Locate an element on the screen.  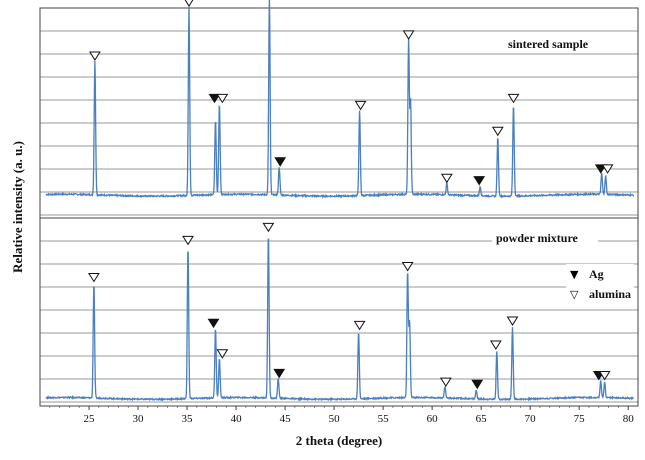
panel-label-sintered: sintered sample is located at coordinates (548, 44).